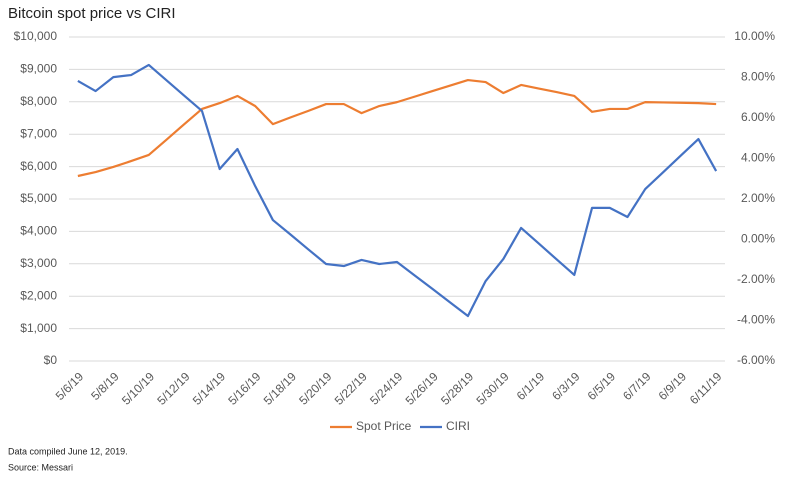  I want to click on x-tick-label: 6/9/19, so click(673, 386).